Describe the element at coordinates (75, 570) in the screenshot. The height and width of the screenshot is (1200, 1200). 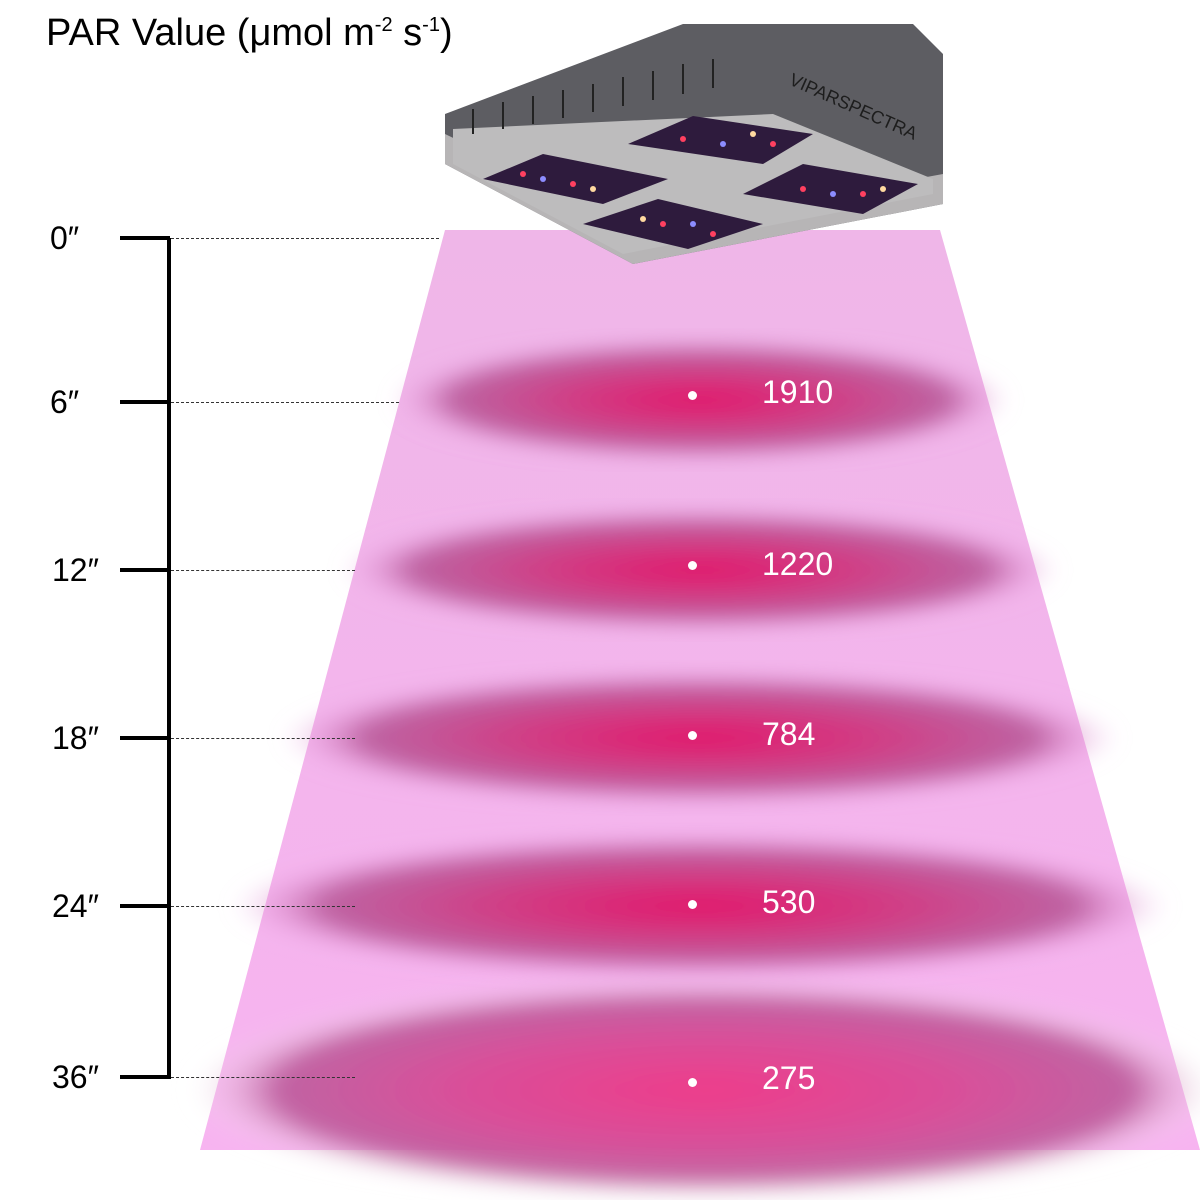
I see `tick-label: 12″` at that location.